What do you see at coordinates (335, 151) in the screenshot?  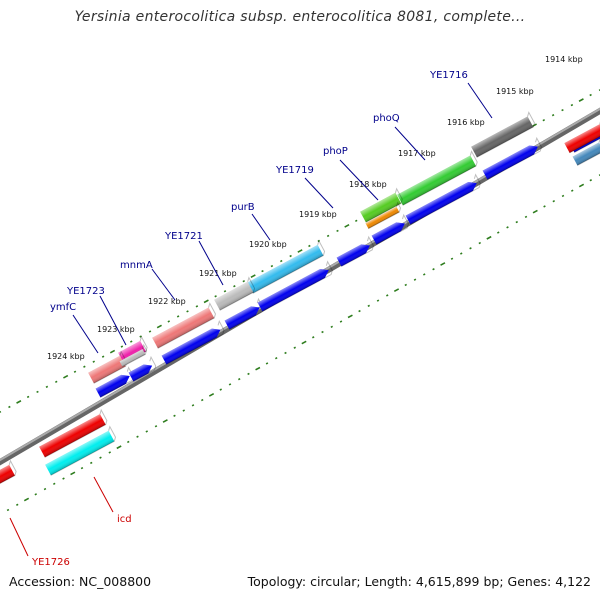 I see `gene-label-phoP: phoP` at bounding box center [335, 151].